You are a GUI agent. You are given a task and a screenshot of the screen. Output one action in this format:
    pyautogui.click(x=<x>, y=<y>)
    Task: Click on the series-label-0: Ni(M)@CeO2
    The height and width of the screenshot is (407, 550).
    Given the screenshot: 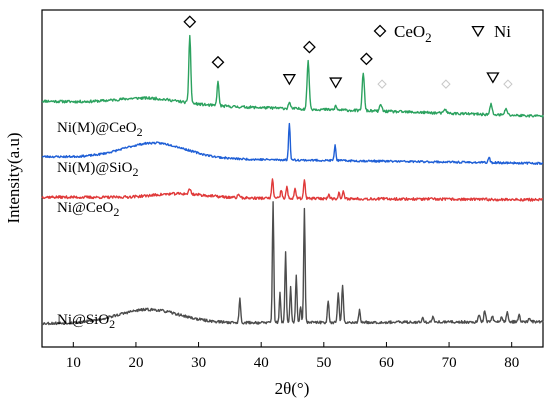 What is the action you would take?
    pyautogui.click(x=100, y=129)
    